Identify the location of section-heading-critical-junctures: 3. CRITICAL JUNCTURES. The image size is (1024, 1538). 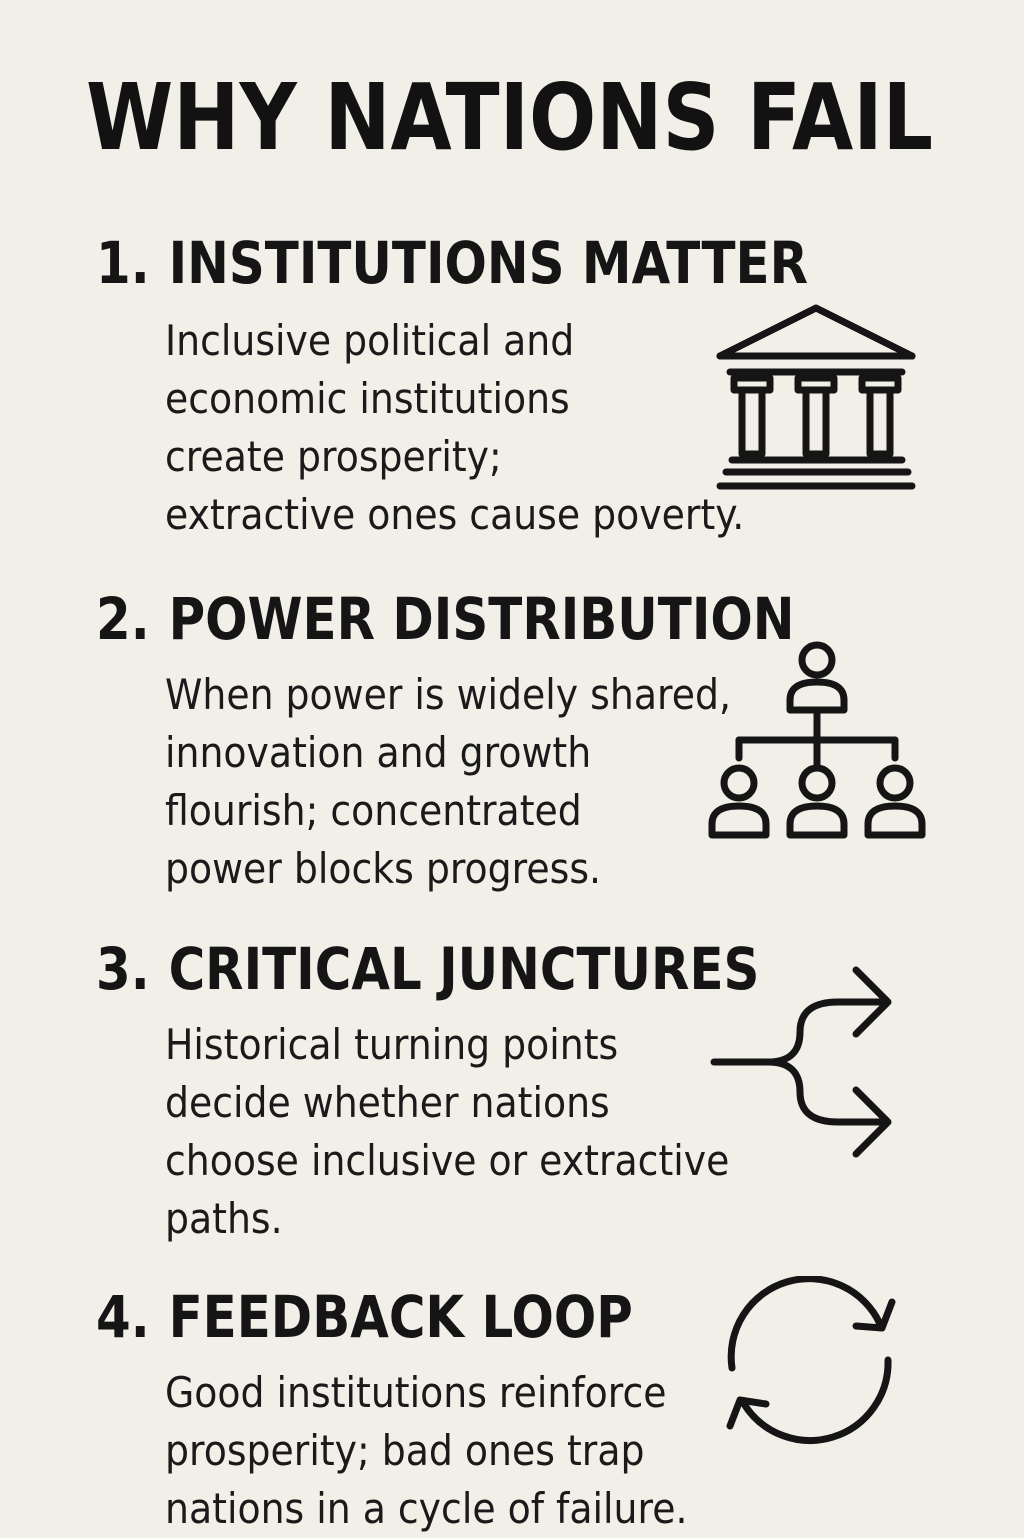
(427, 969).